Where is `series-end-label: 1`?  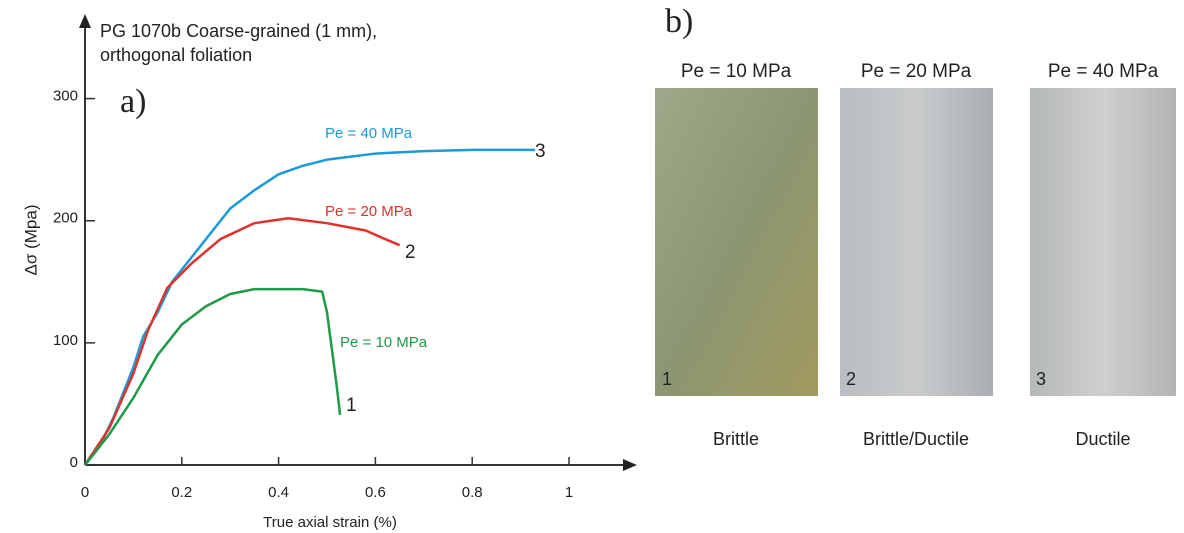 series-end-label: 1 is located at coordinates (351, 405).